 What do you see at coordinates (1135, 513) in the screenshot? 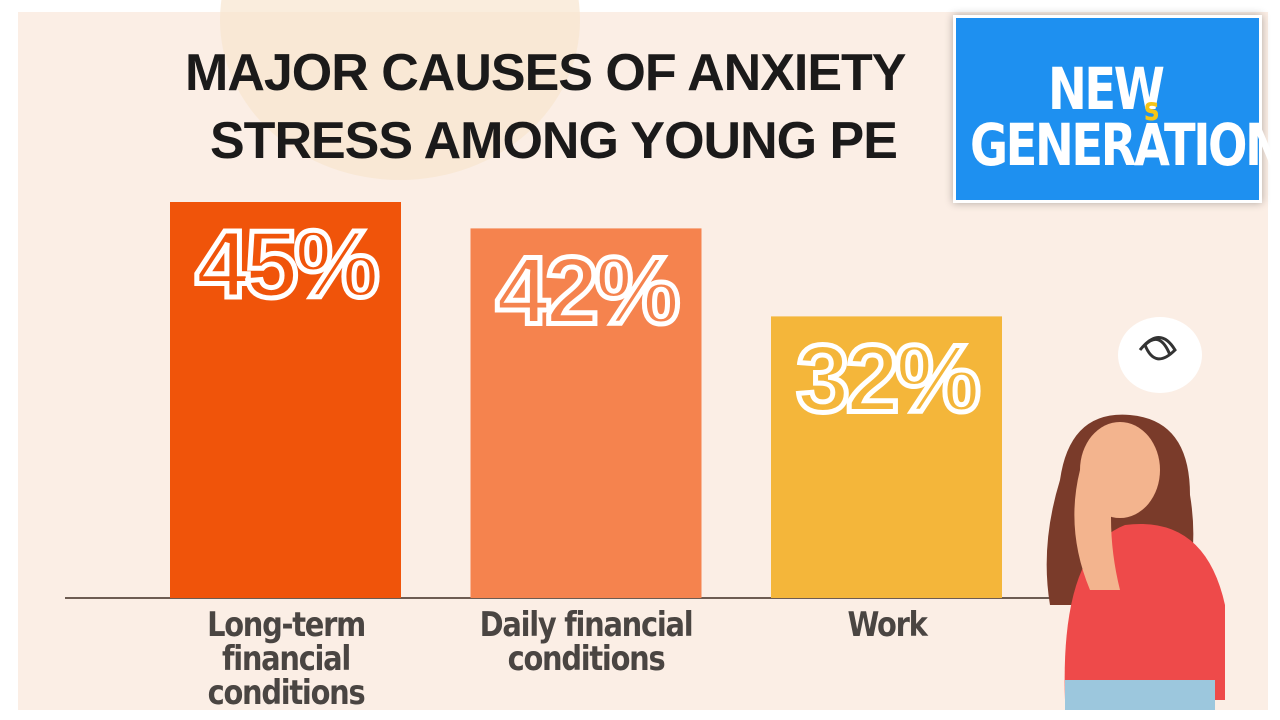
I see `illustration` at bounding box center [1135, 513].